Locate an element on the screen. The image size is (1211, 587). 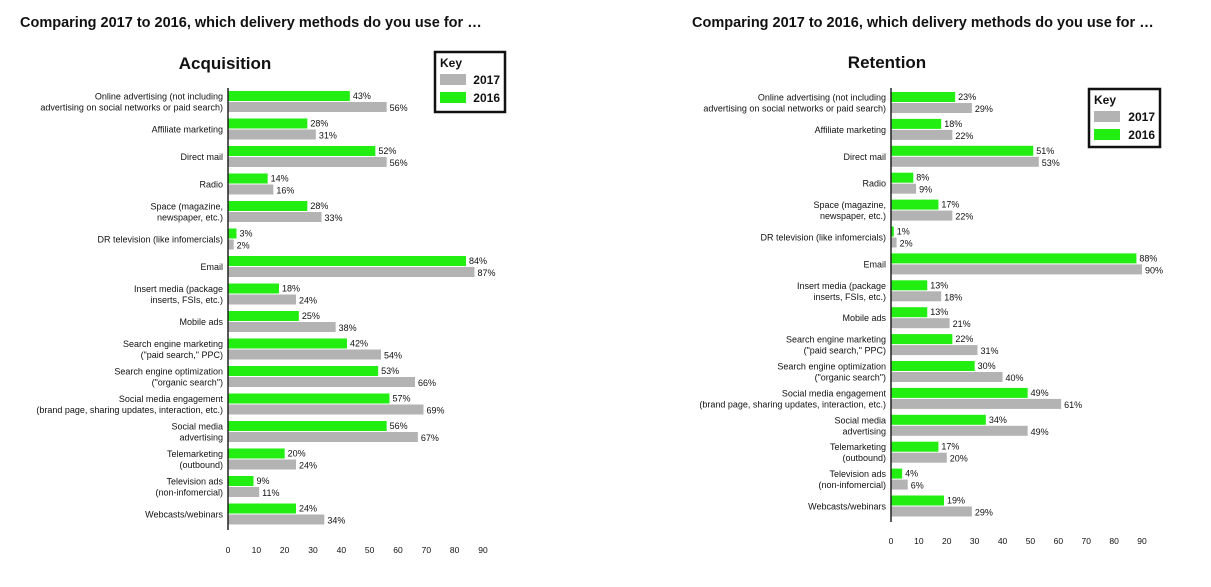
bar-group: Affiliate marketing 18% 22% is located at coordinates (894, 129).